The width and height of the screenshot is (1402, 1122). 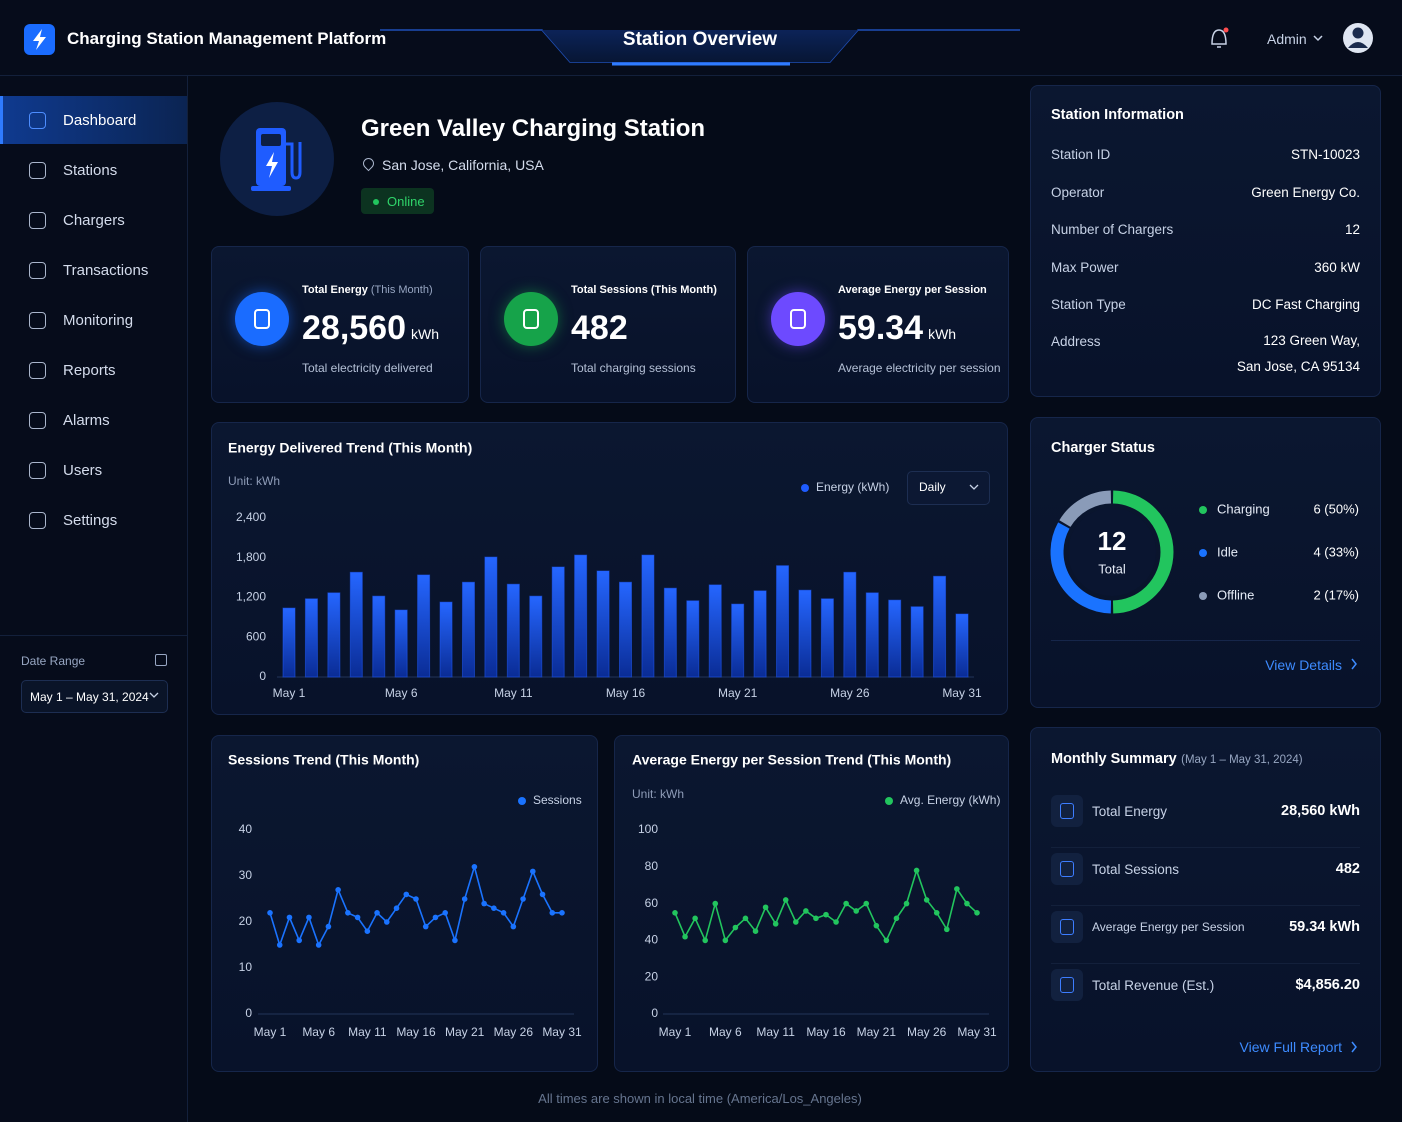 What do you see at coordinates (599, 328) in the screenshot?
I see `kpi-value: 482` at bounding box center [599, 328].